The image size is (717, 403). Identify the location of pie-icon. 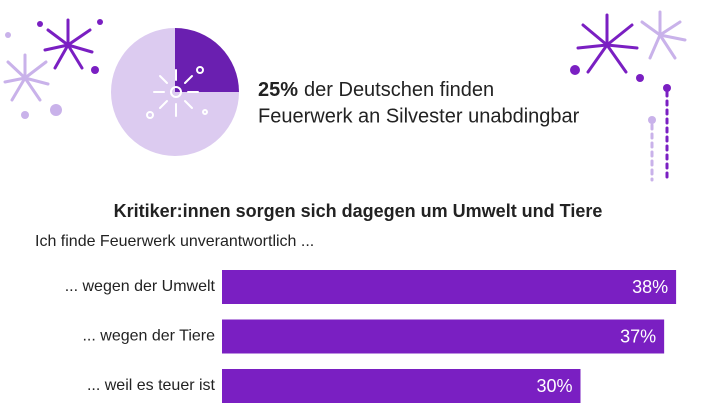
(177, 92).